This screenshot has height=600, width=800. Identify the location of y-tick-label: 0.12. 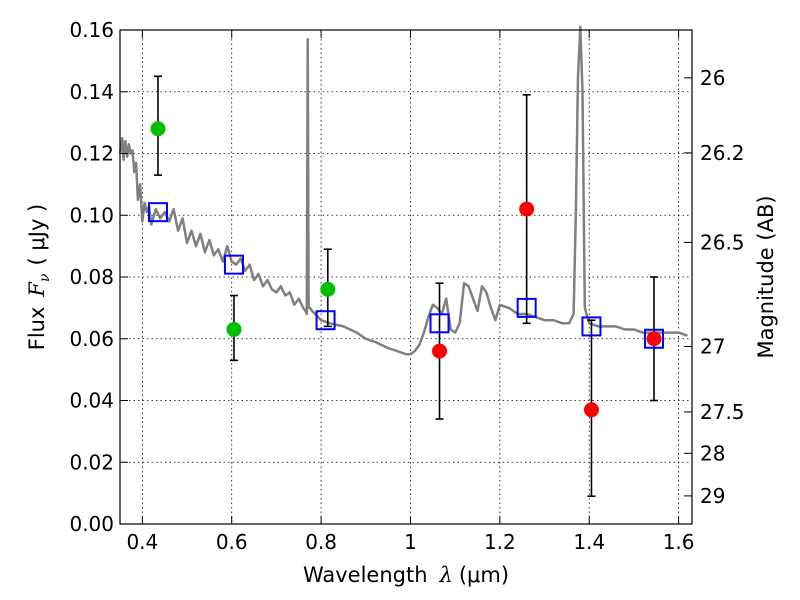
(91, 154).